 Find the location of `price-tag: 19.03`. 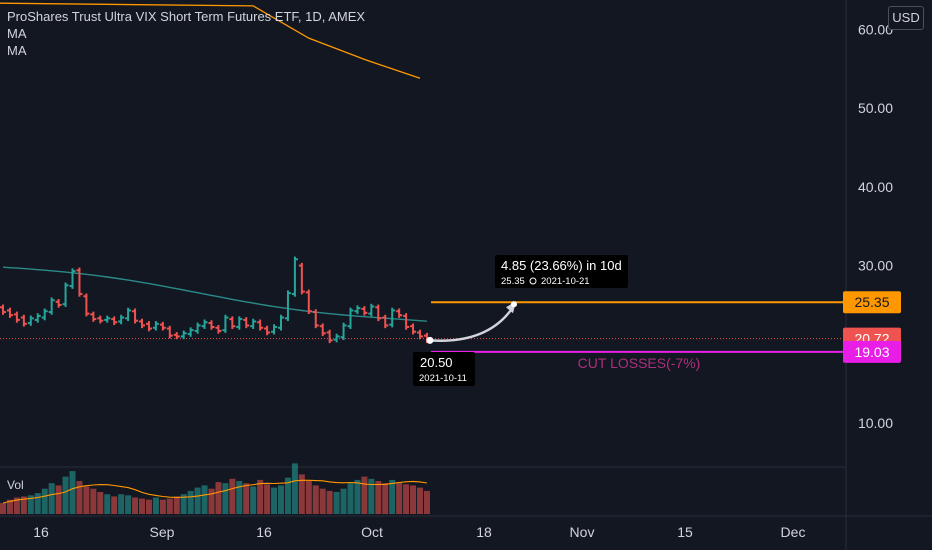

price-tag: 19.03 is located at coordinates (872, 351).